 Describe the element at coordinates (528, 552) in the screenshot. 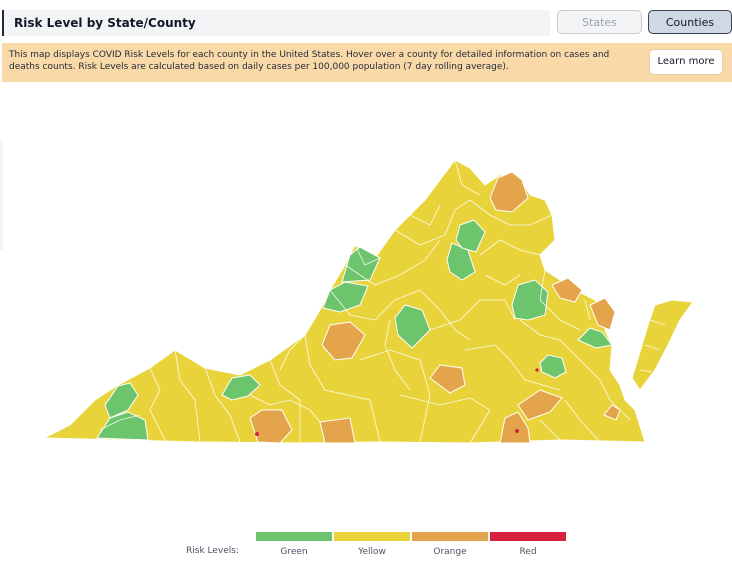

I see `legend-label-red: Red` at that location.